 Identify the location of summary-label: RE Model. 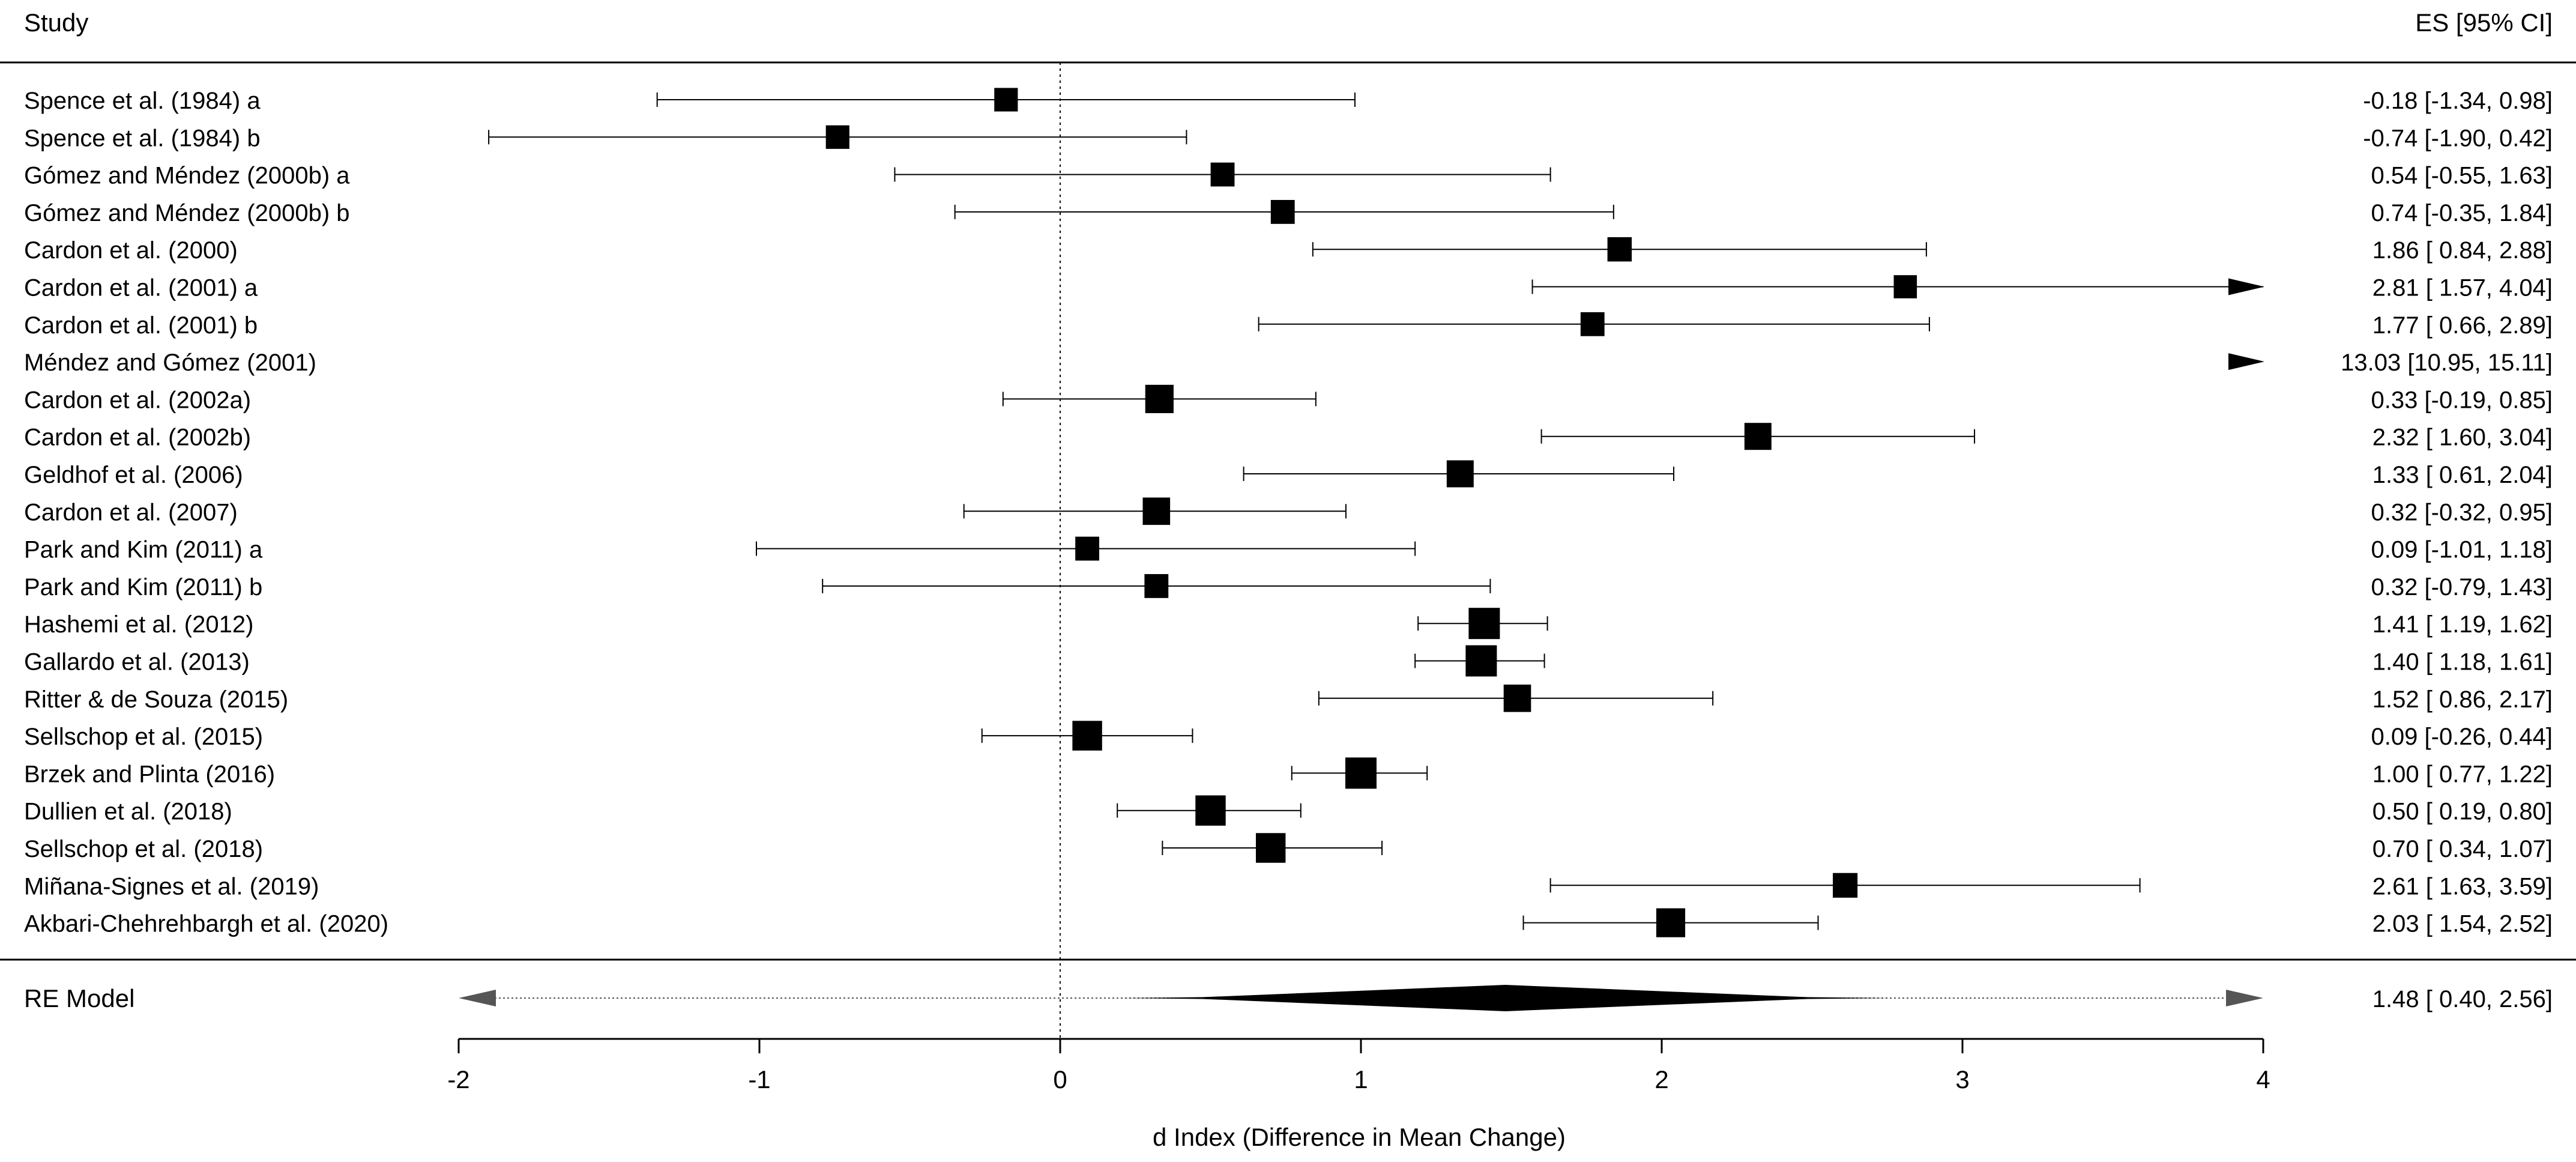
(79, 998).